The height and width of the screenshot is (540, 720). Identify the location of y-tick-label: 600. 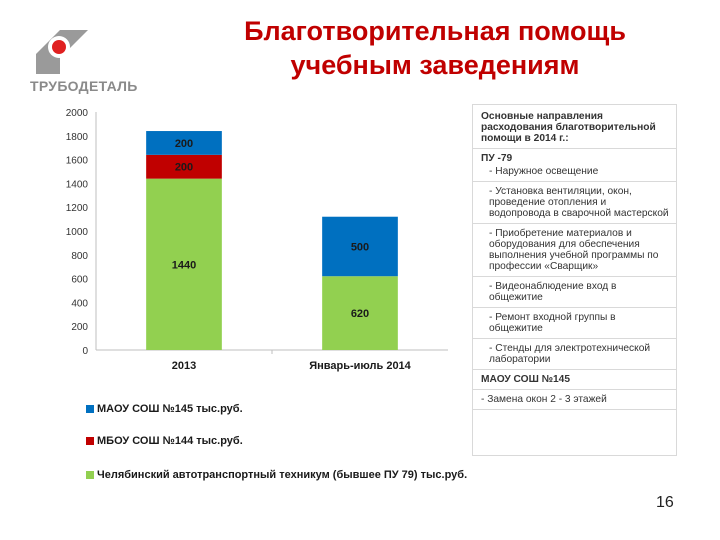
(79, 280).